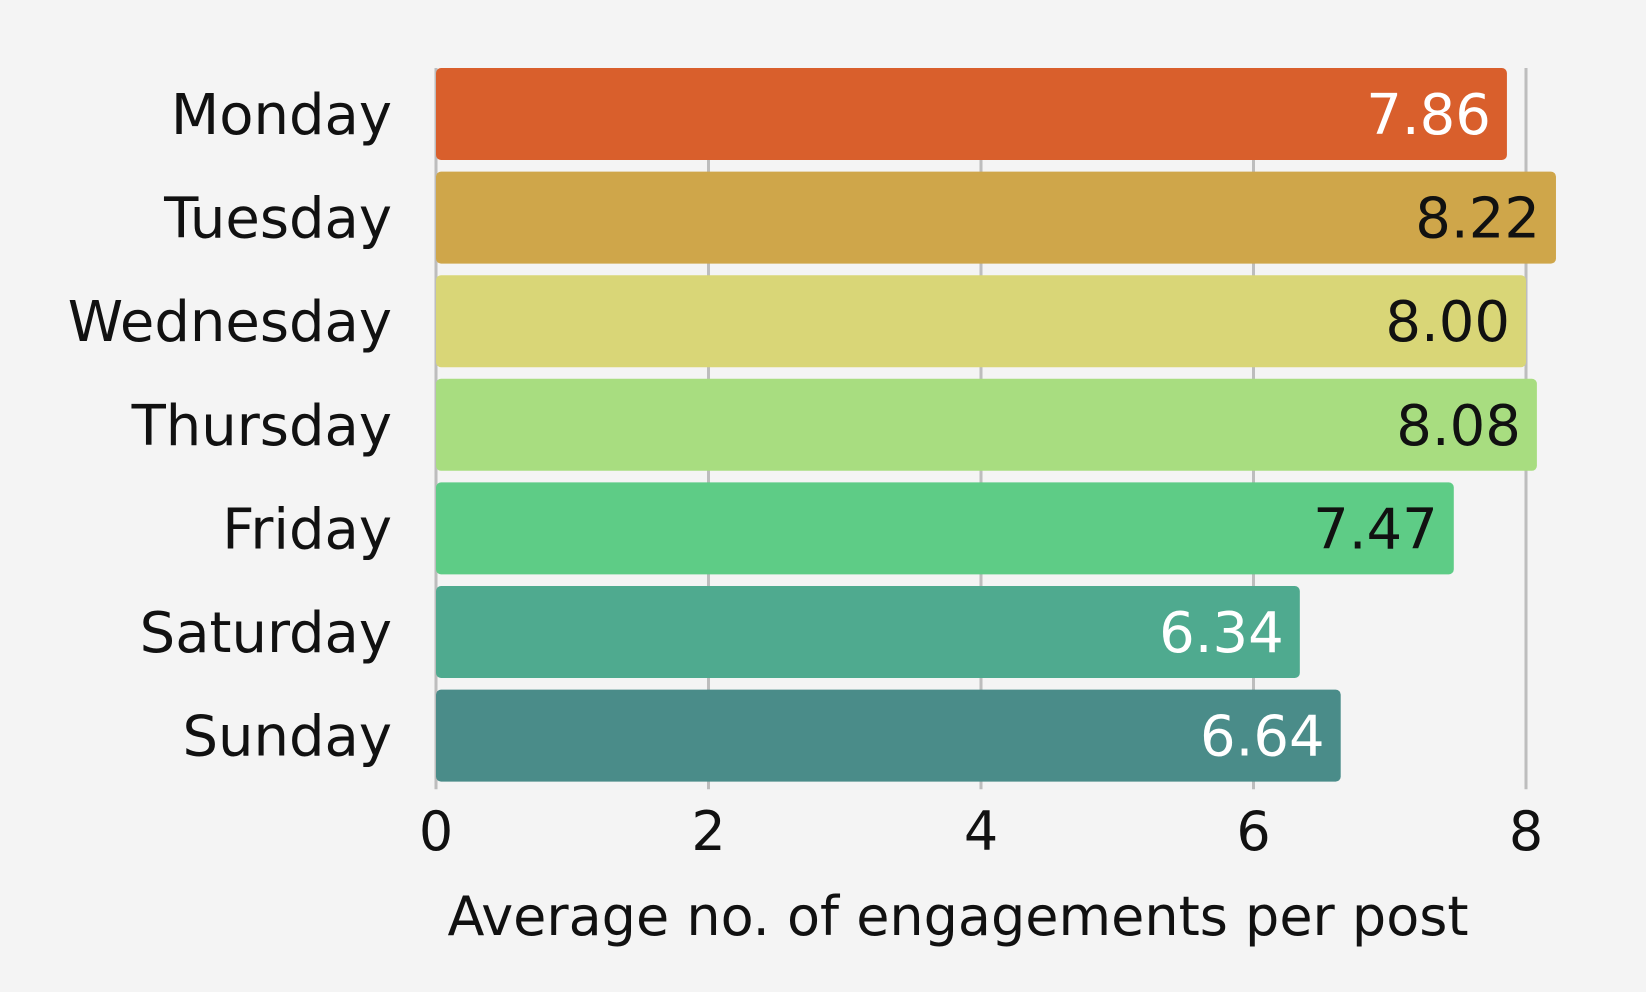 The height and width of the screenshot is (992, 1646). What do you see at coordinates (868, 632) in the screenshot?
I see `bar-saturday` at bounding box center [868, 632].